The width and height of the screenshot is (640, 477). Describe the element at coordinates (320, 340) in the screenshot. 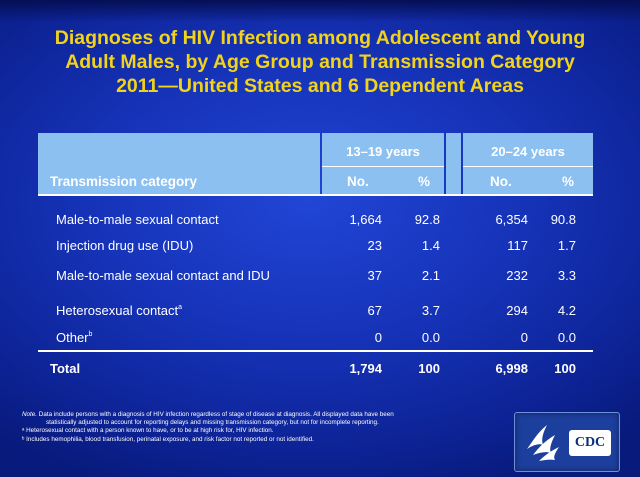

I see `table-row: Otherb 0 0.0 0 0.0` at that location.